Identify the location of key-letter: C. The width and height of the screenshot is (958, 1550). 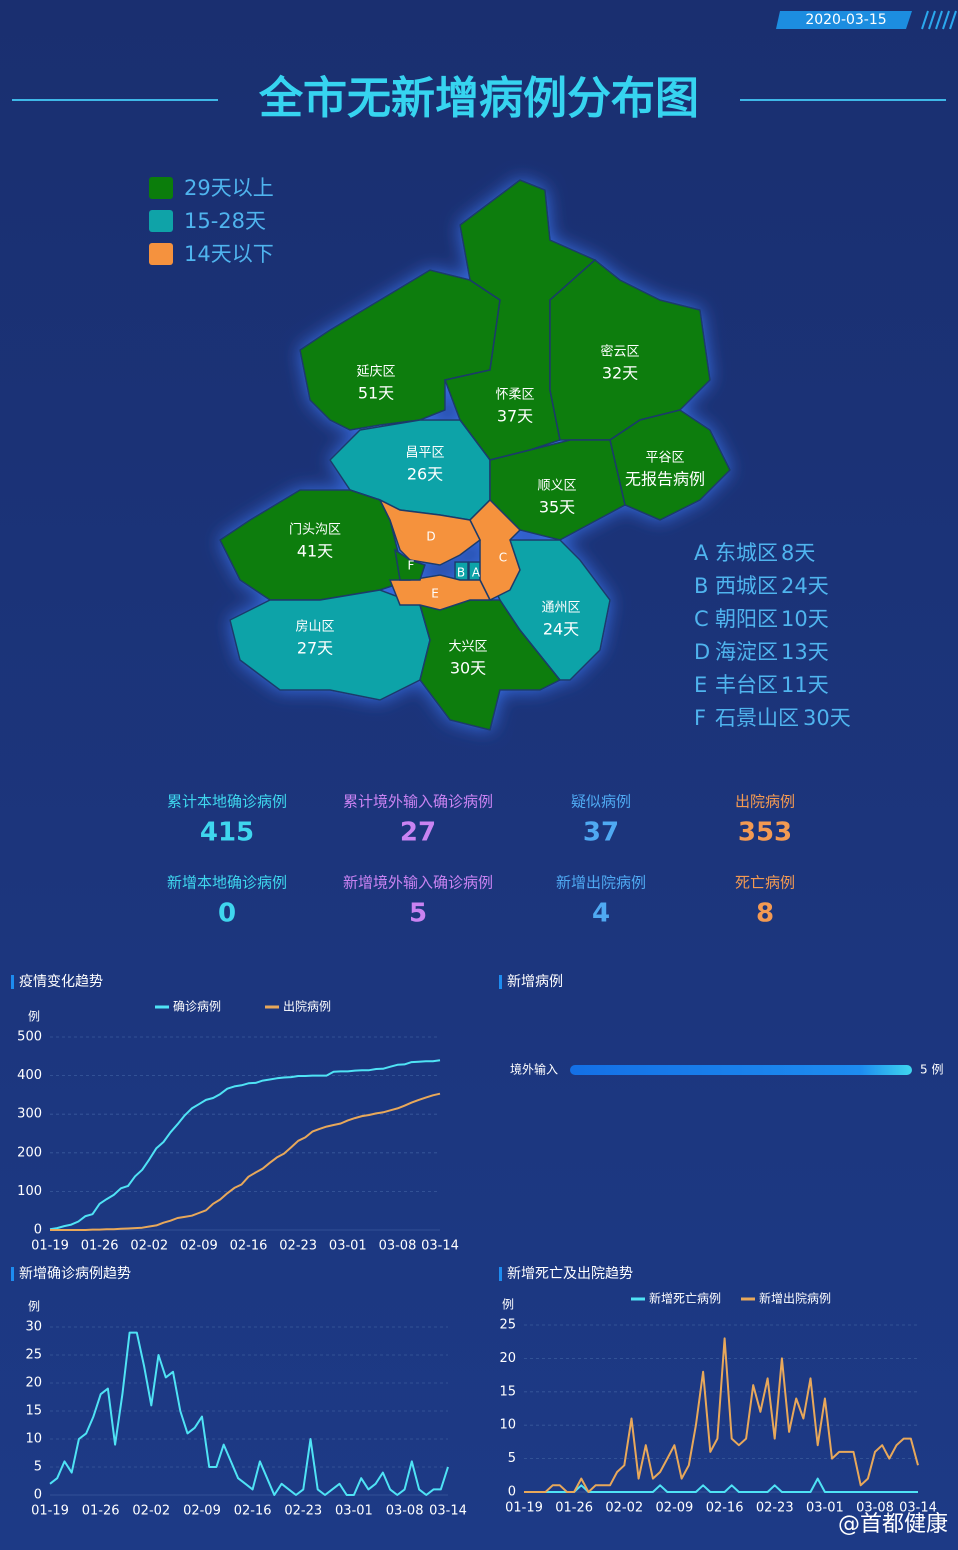
(701, 619).